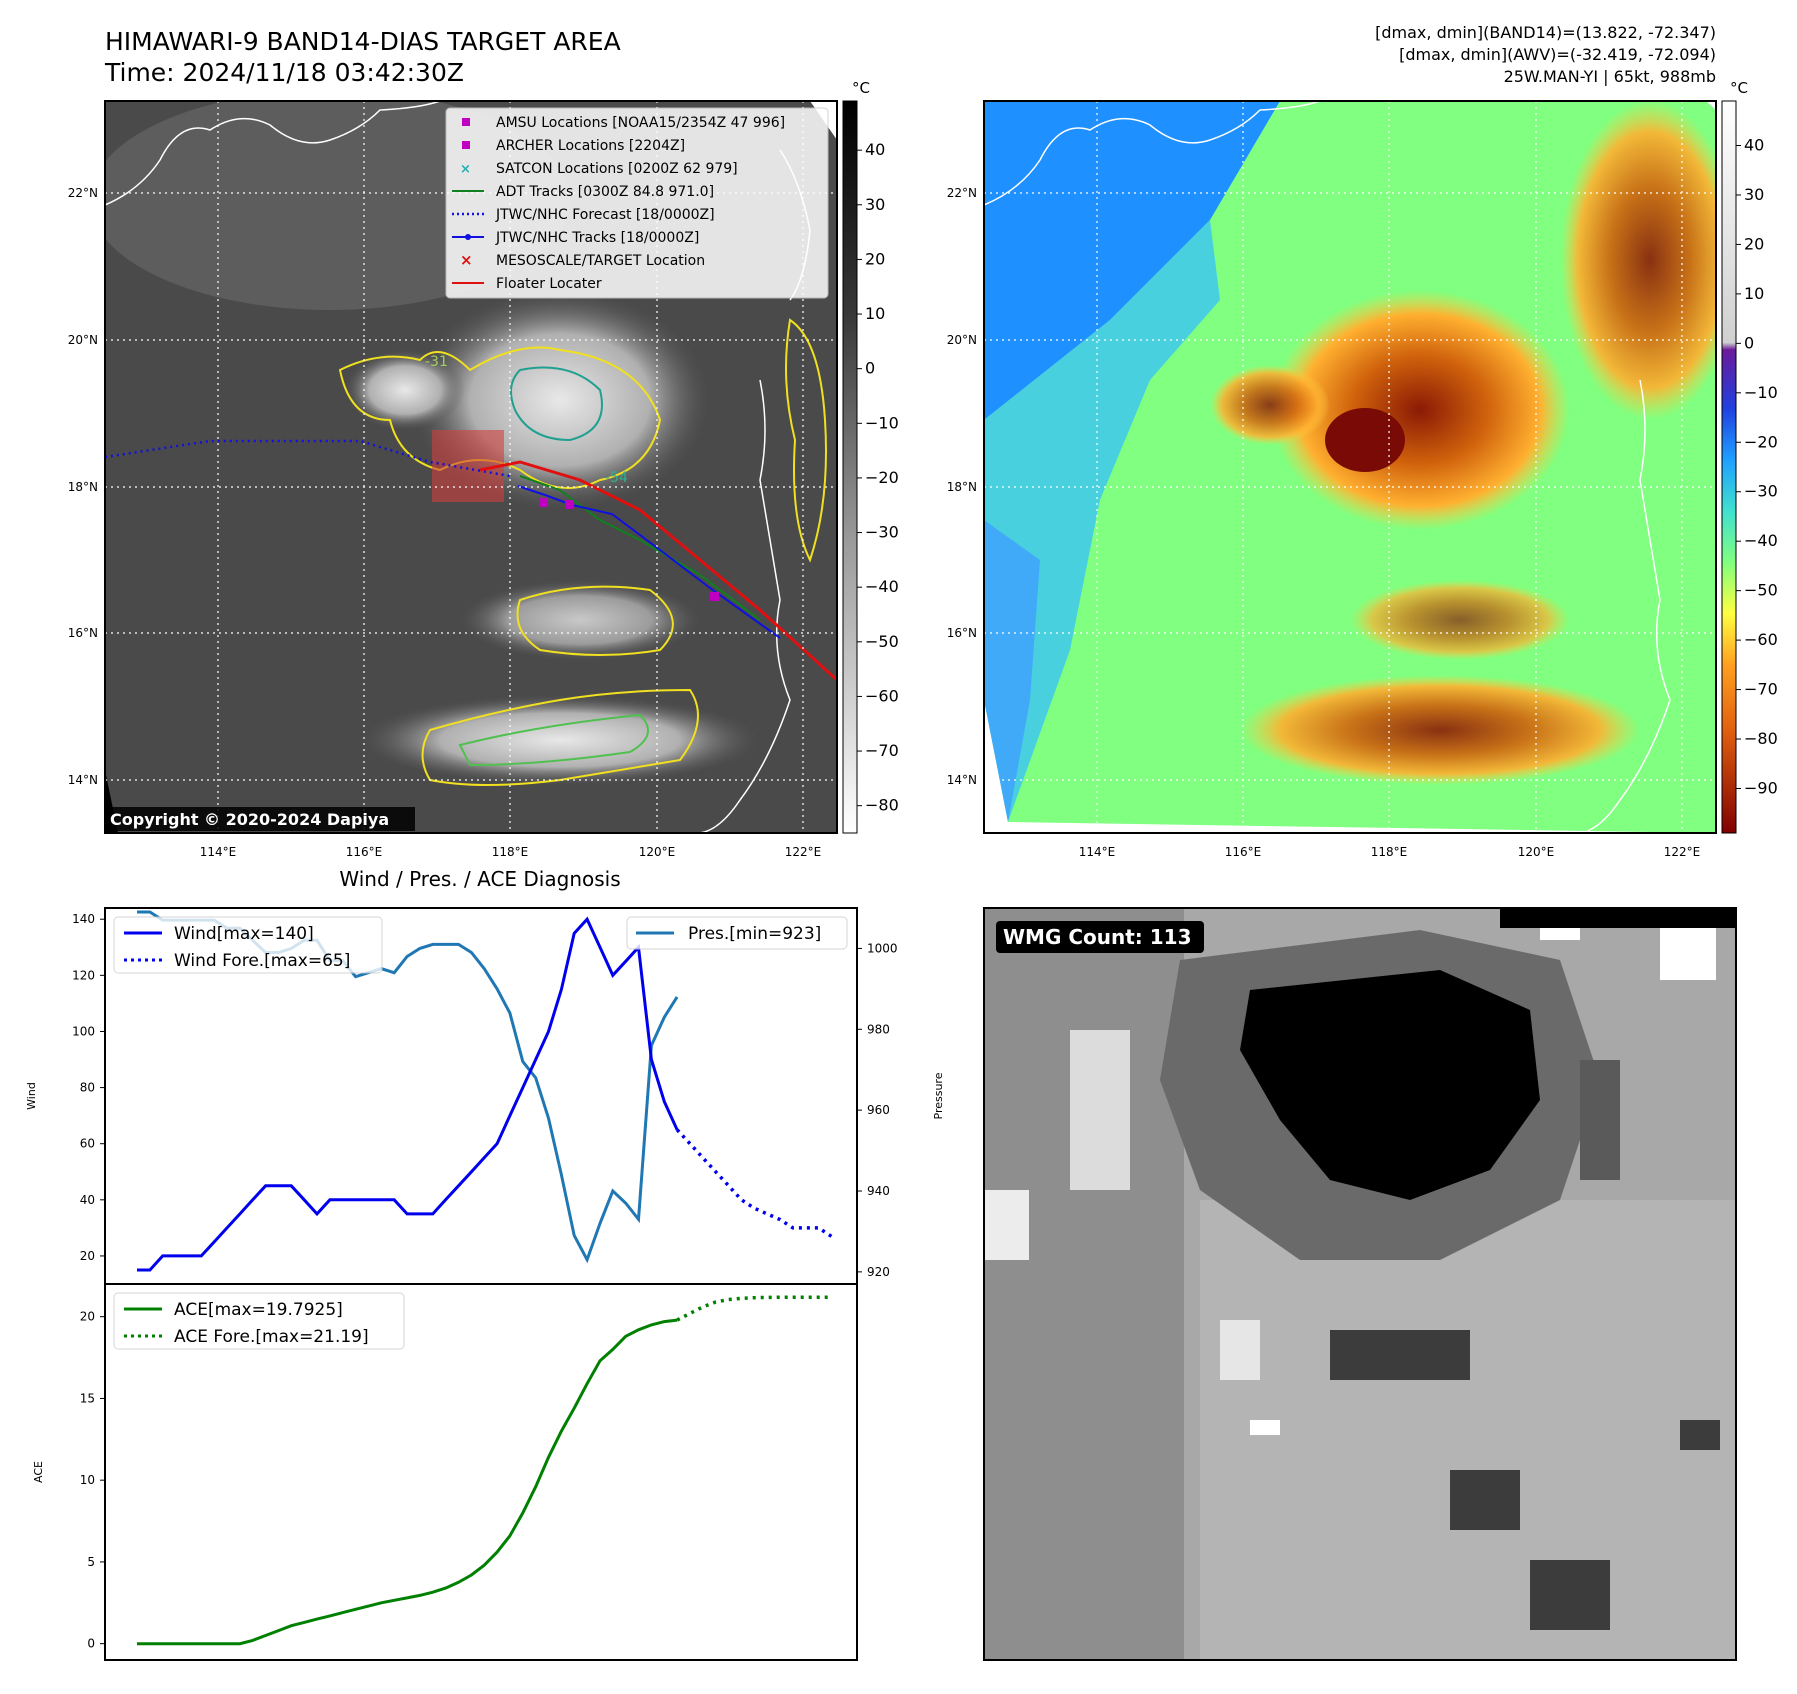 The image size is (1797, 1694). What do you see at coordinates (1270, 405) in the screenshot?
I see `awv-cloud-west` at bounding box center [1270, 405].